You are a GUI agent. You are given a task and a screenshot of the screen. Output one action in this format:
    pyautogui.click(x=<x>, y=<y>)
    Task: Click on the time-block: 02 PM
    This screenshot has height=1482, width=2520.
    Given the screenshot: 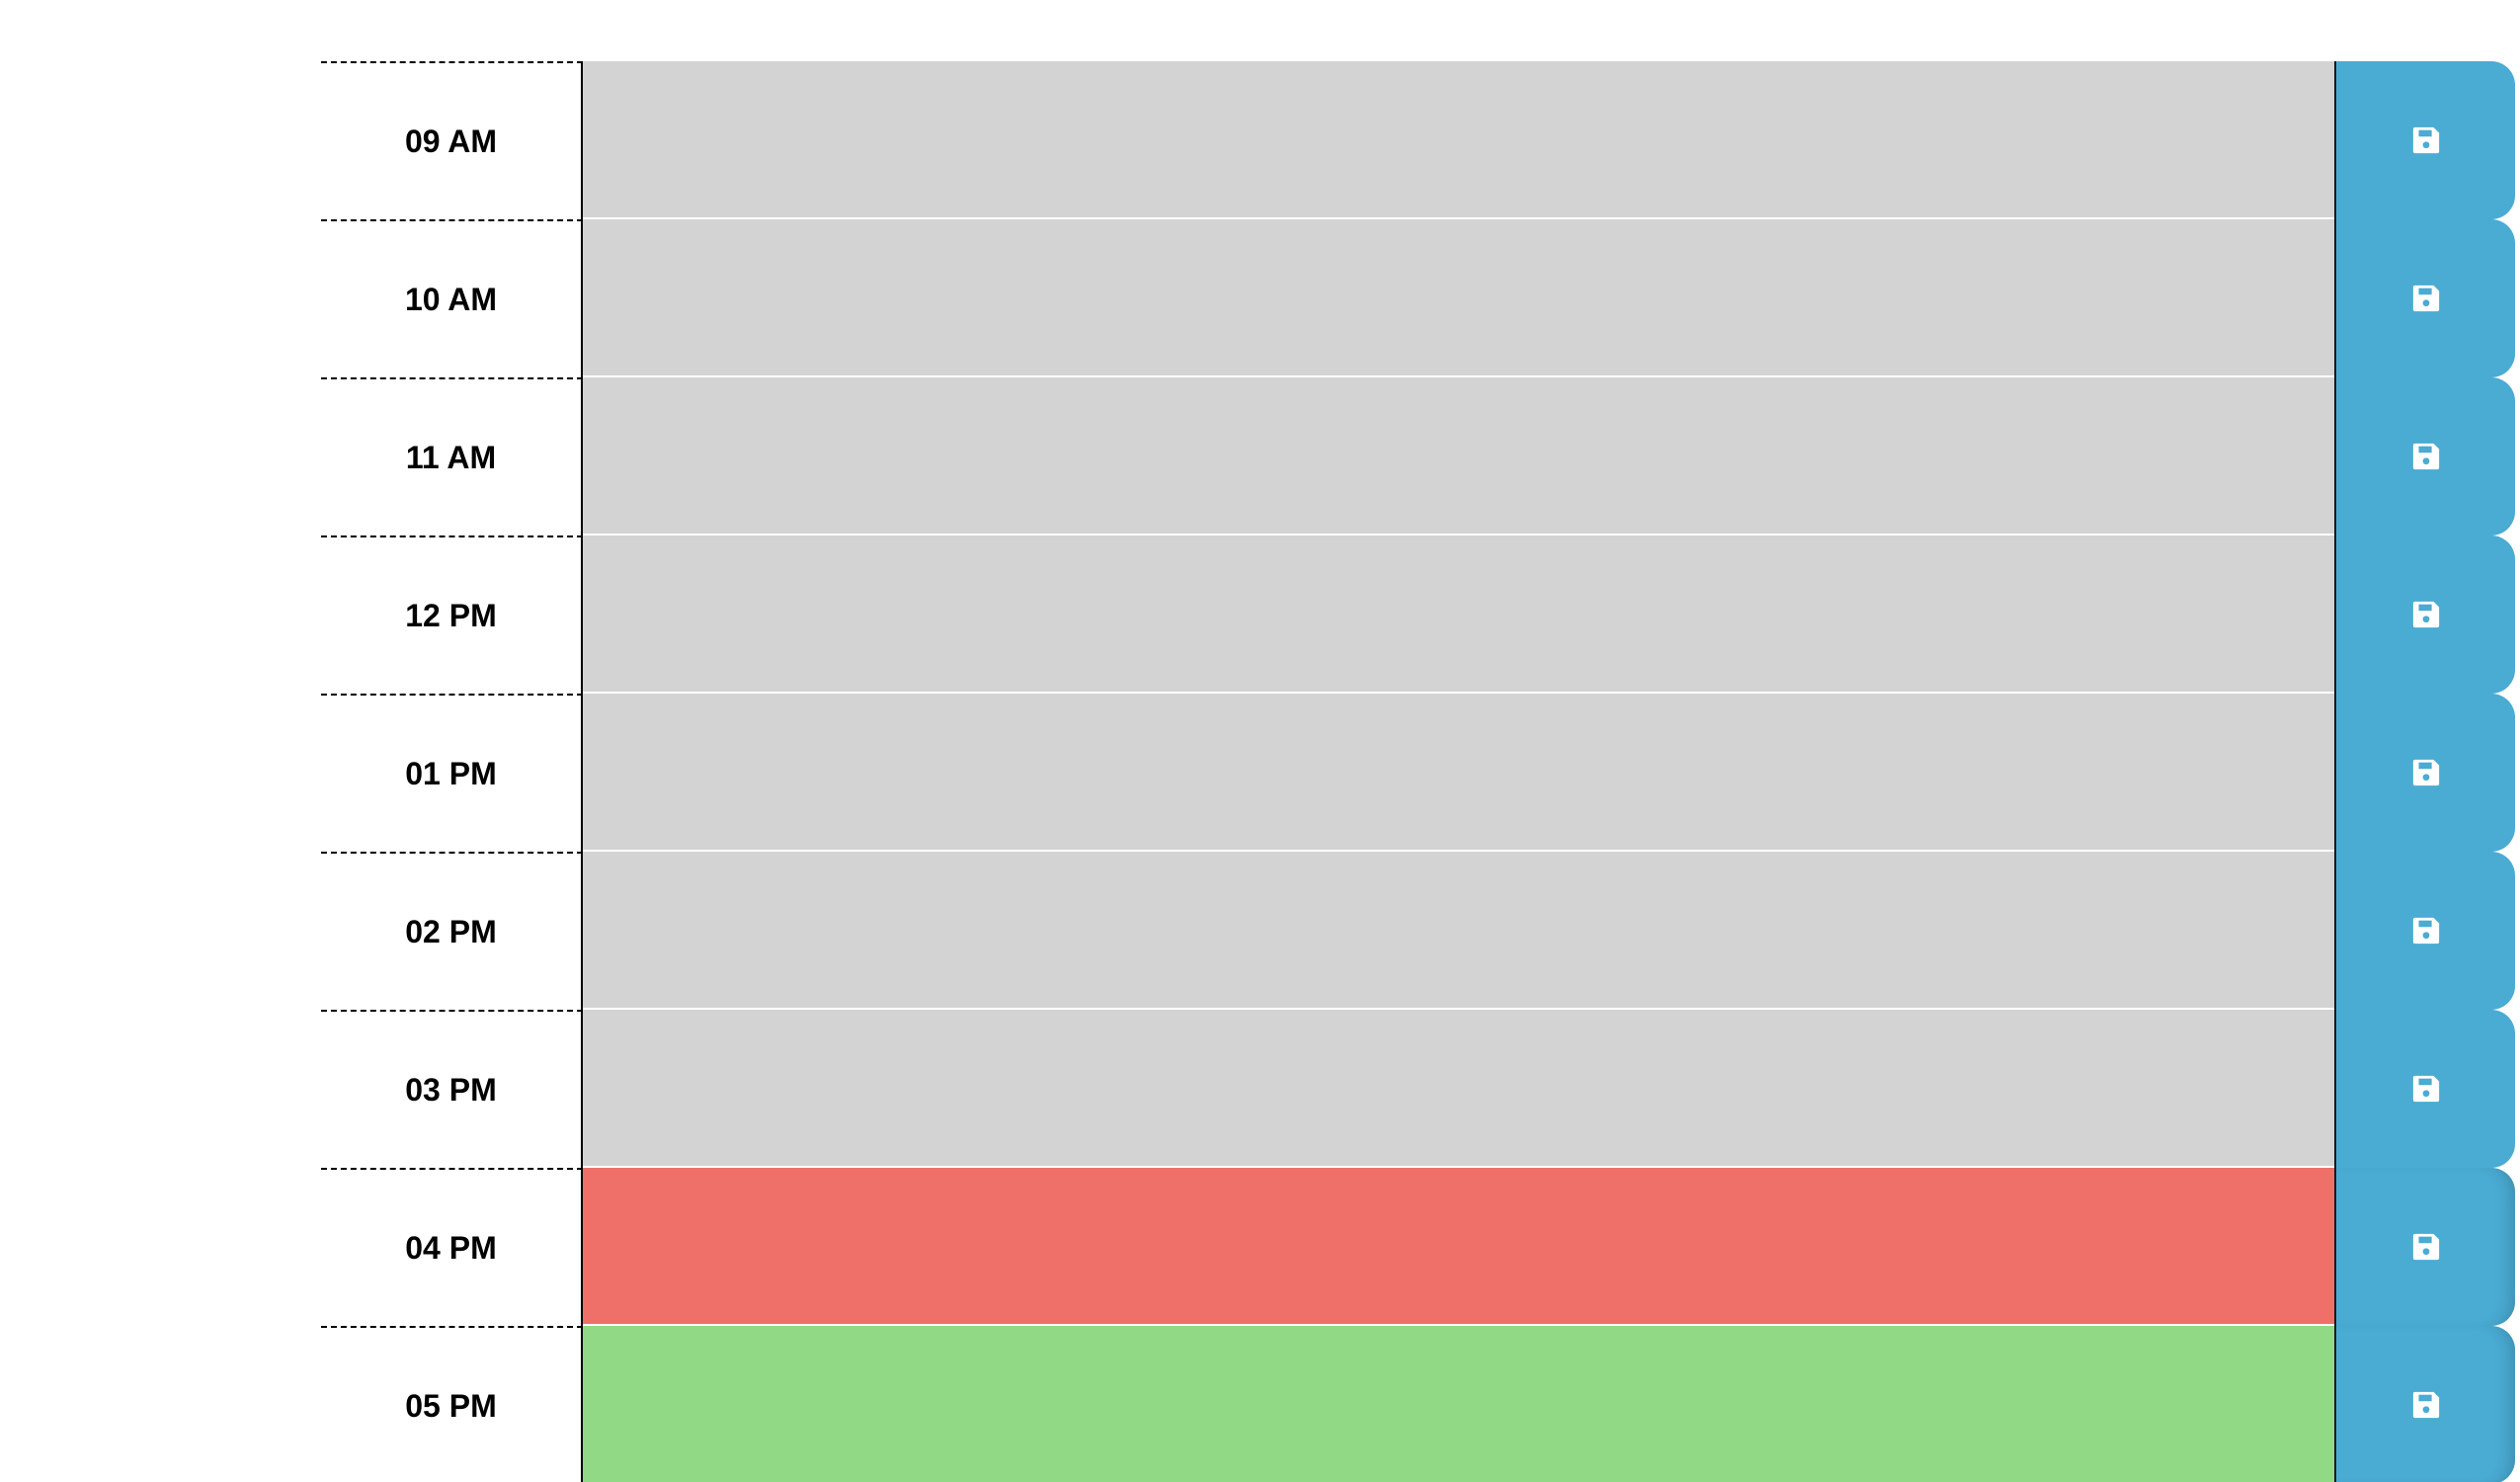 What is the action you would take?
    pyautogui.click(x=1418, y=931)
    